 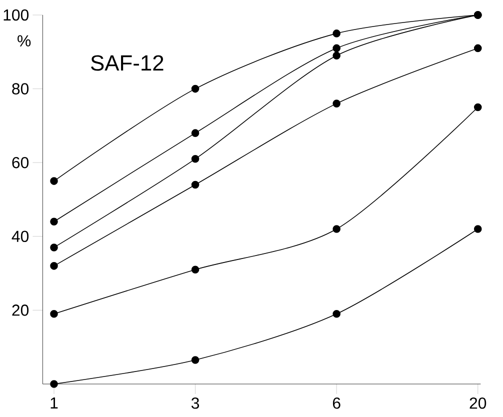 I want to click on y-tick-label: 80, so click(x=20, y=88).